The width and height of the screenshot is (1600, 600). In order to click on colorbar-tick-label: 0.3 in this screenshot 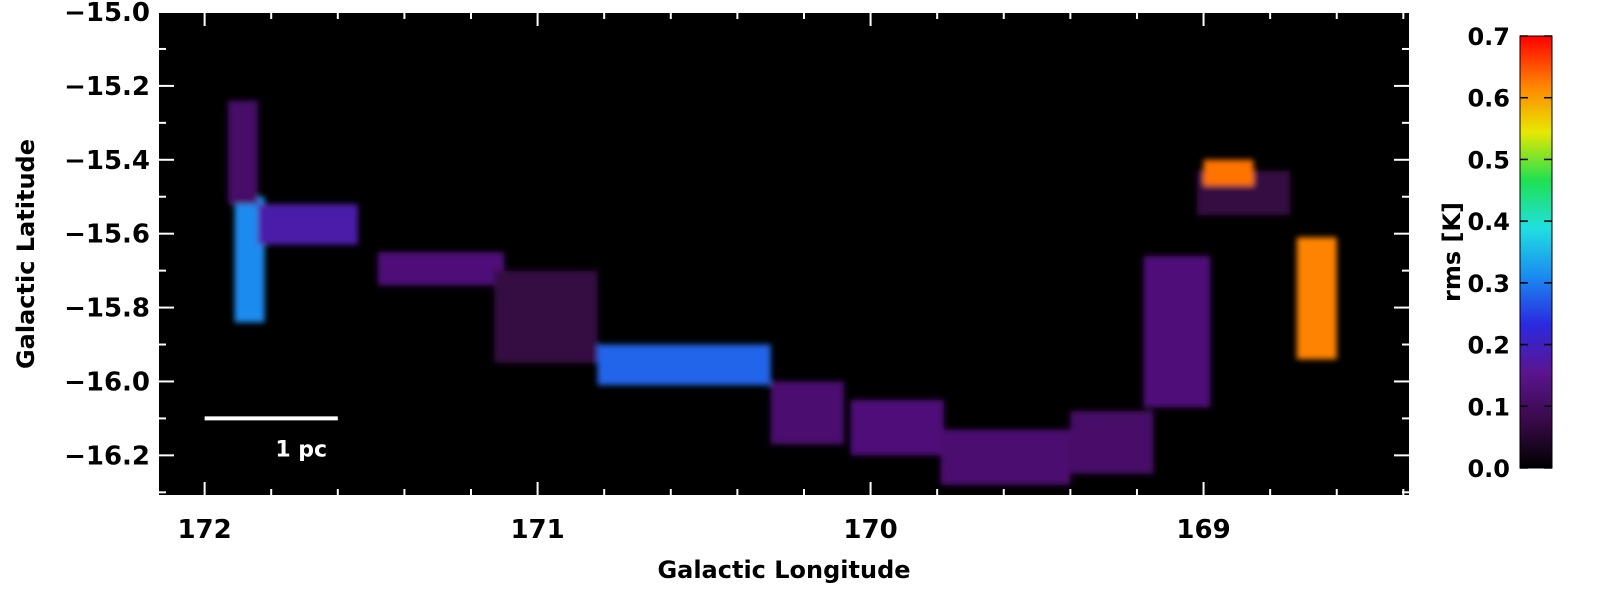, I will do `click(1488, 284)`.